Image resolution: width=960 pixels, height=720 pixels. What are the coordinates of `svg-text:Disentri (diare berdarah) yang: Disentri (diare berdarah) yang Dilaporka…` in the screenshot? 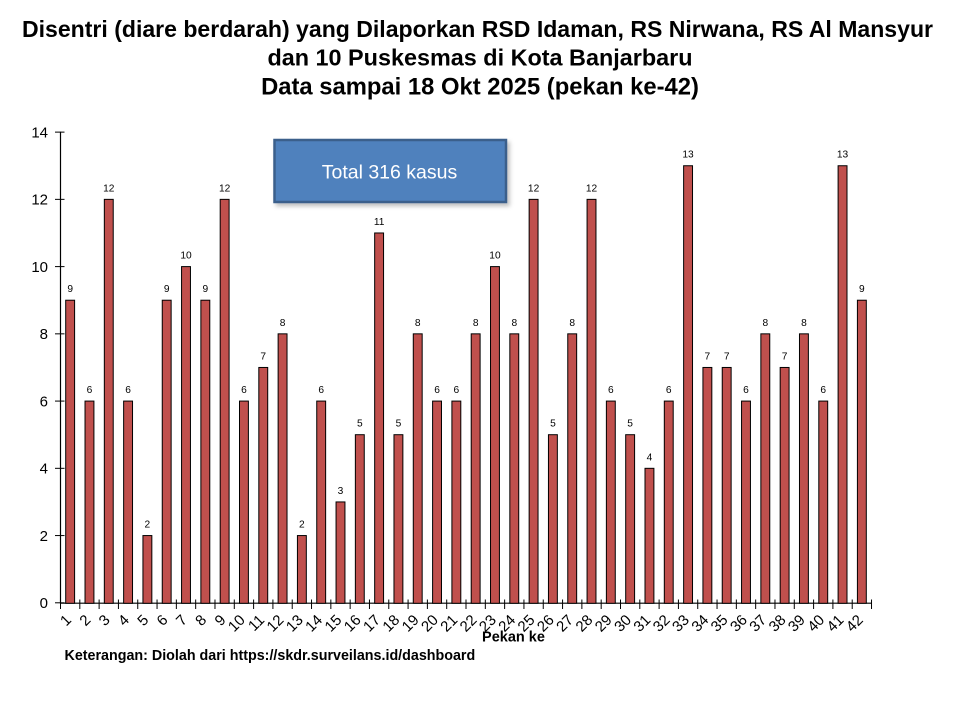 It's located at (477, 29).